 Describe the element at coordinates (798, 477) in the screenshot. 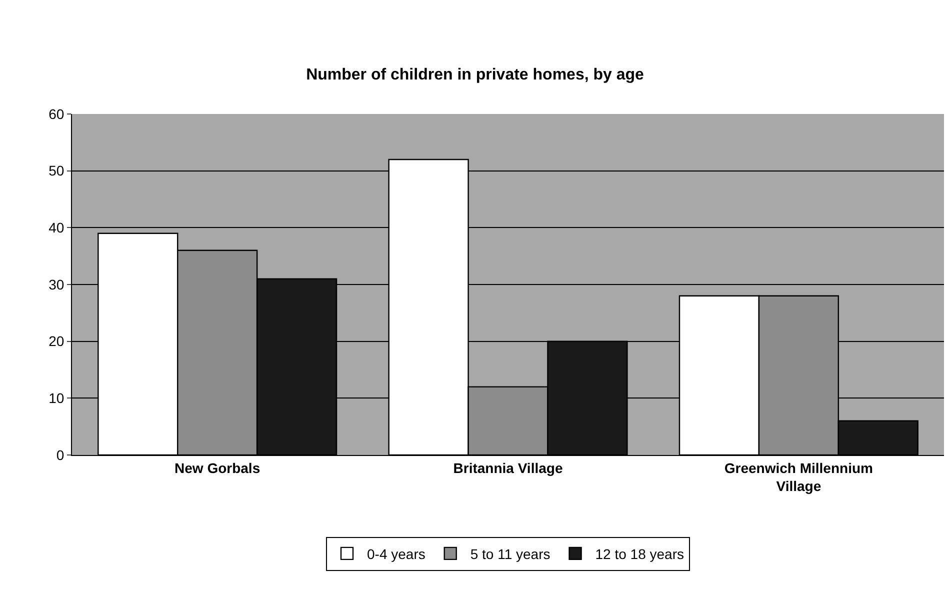

I see `x-tick-label: Greenwich Millennium Village` at that location.